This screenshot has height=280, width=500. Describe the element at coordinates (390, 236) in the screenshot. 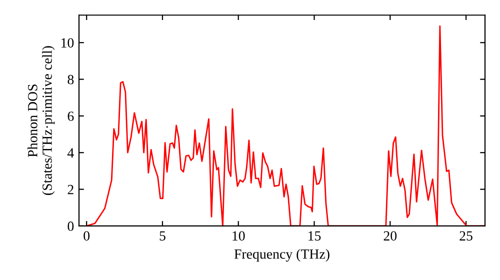

I see `x-tick-label: 20` at that location.